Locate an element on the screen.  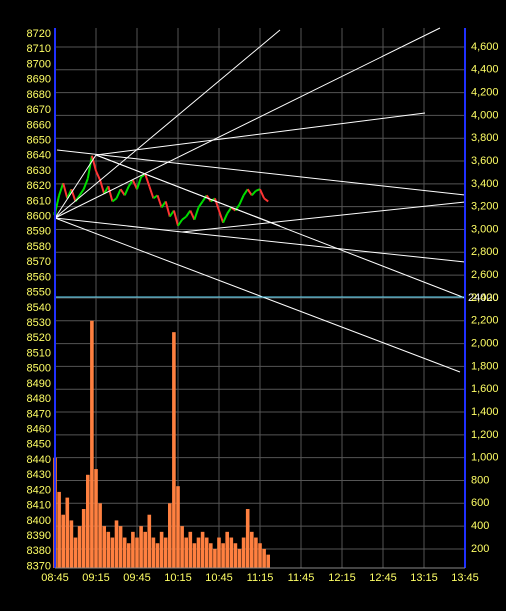
x-tick-label: 13:45 is located at coordinates (465, 578).